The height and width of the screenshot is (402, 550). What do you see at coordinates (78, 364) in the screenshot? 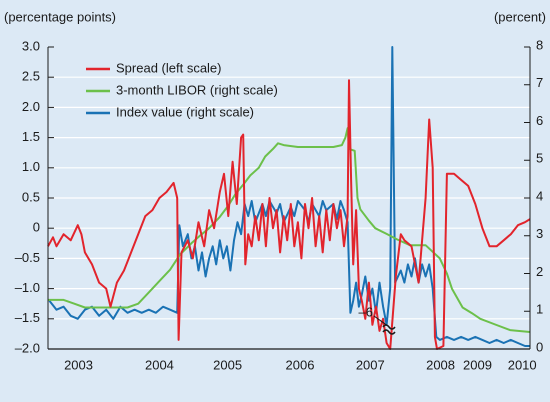
I see `x-tick-label: 2003` at bounding box center [78, 364].